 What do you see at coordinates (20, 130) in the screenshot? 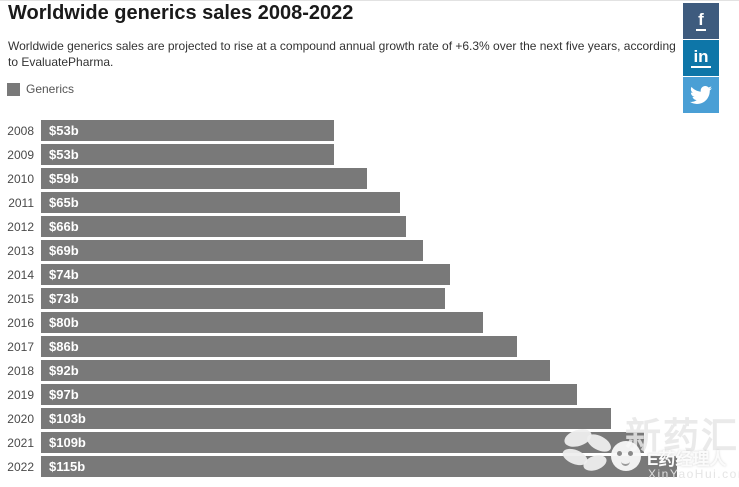
I see `year-label: 2008` at bounding box center [20, 130].